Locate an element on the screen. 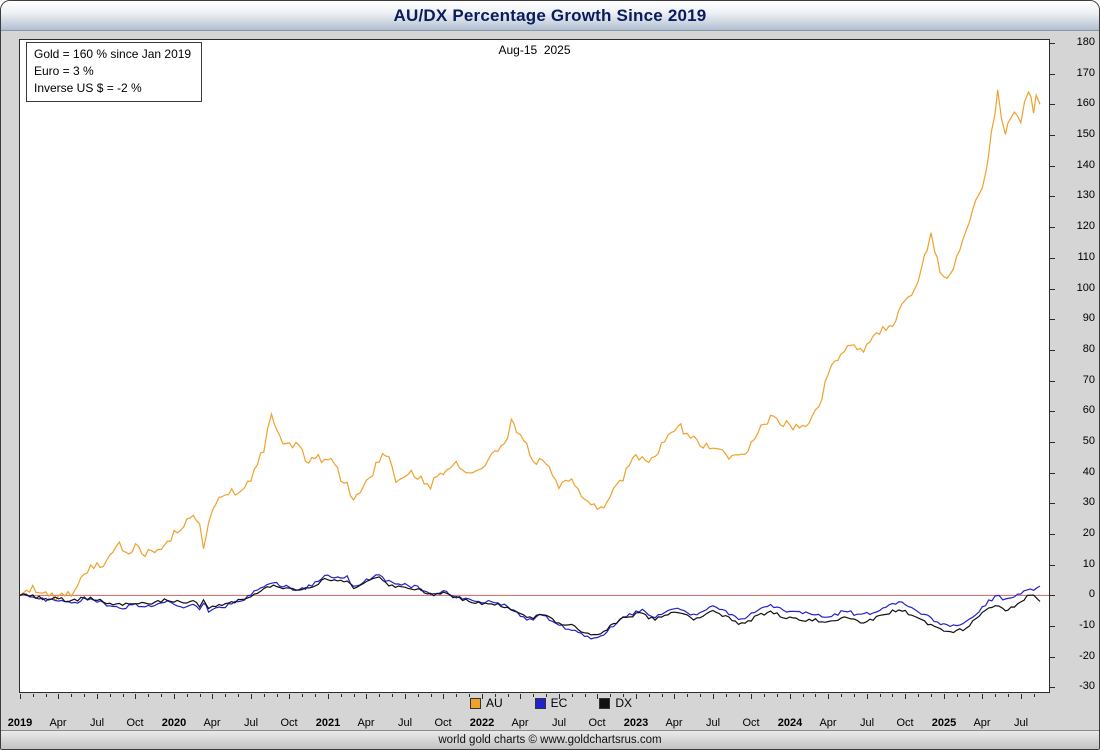 The image size is (1100, 750). y-tick-label: 60 is located at coordinates (1088, 410).